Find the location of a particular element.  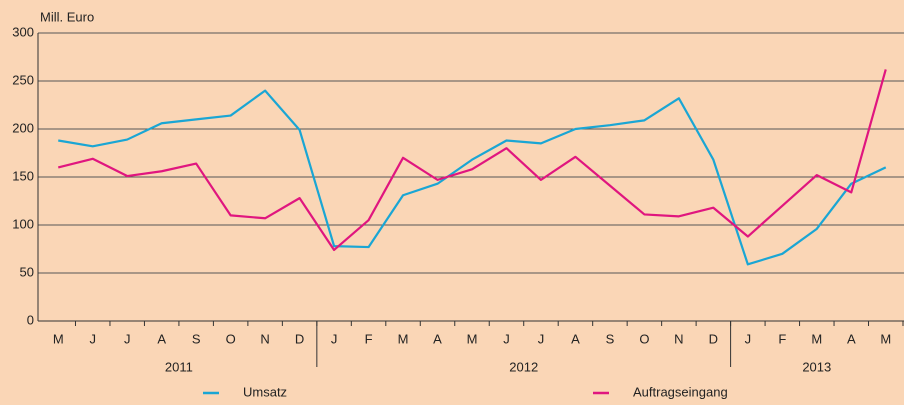

y-axis-label: Mill. Euro is located at coordinates (67, 16).